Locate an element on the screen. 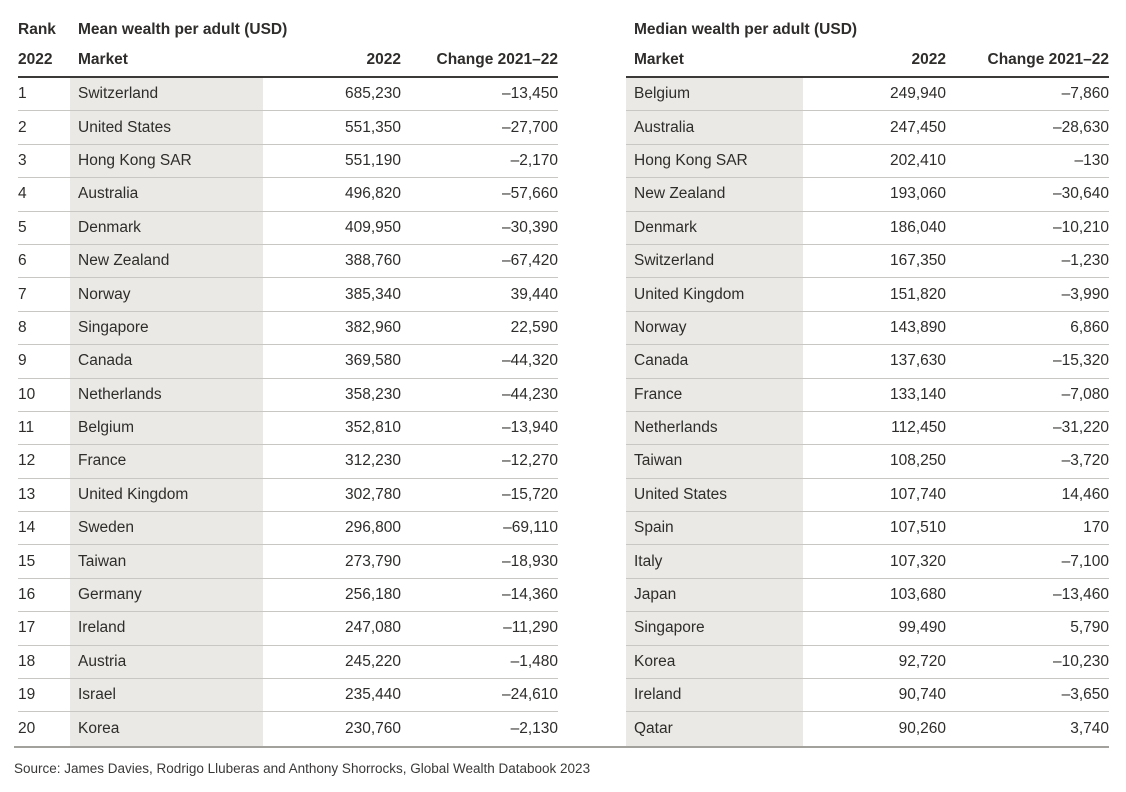 The width and height of the screenshot is (1126, 792). value-2022-cell: 388,760 is located at coordinates (372, 261).